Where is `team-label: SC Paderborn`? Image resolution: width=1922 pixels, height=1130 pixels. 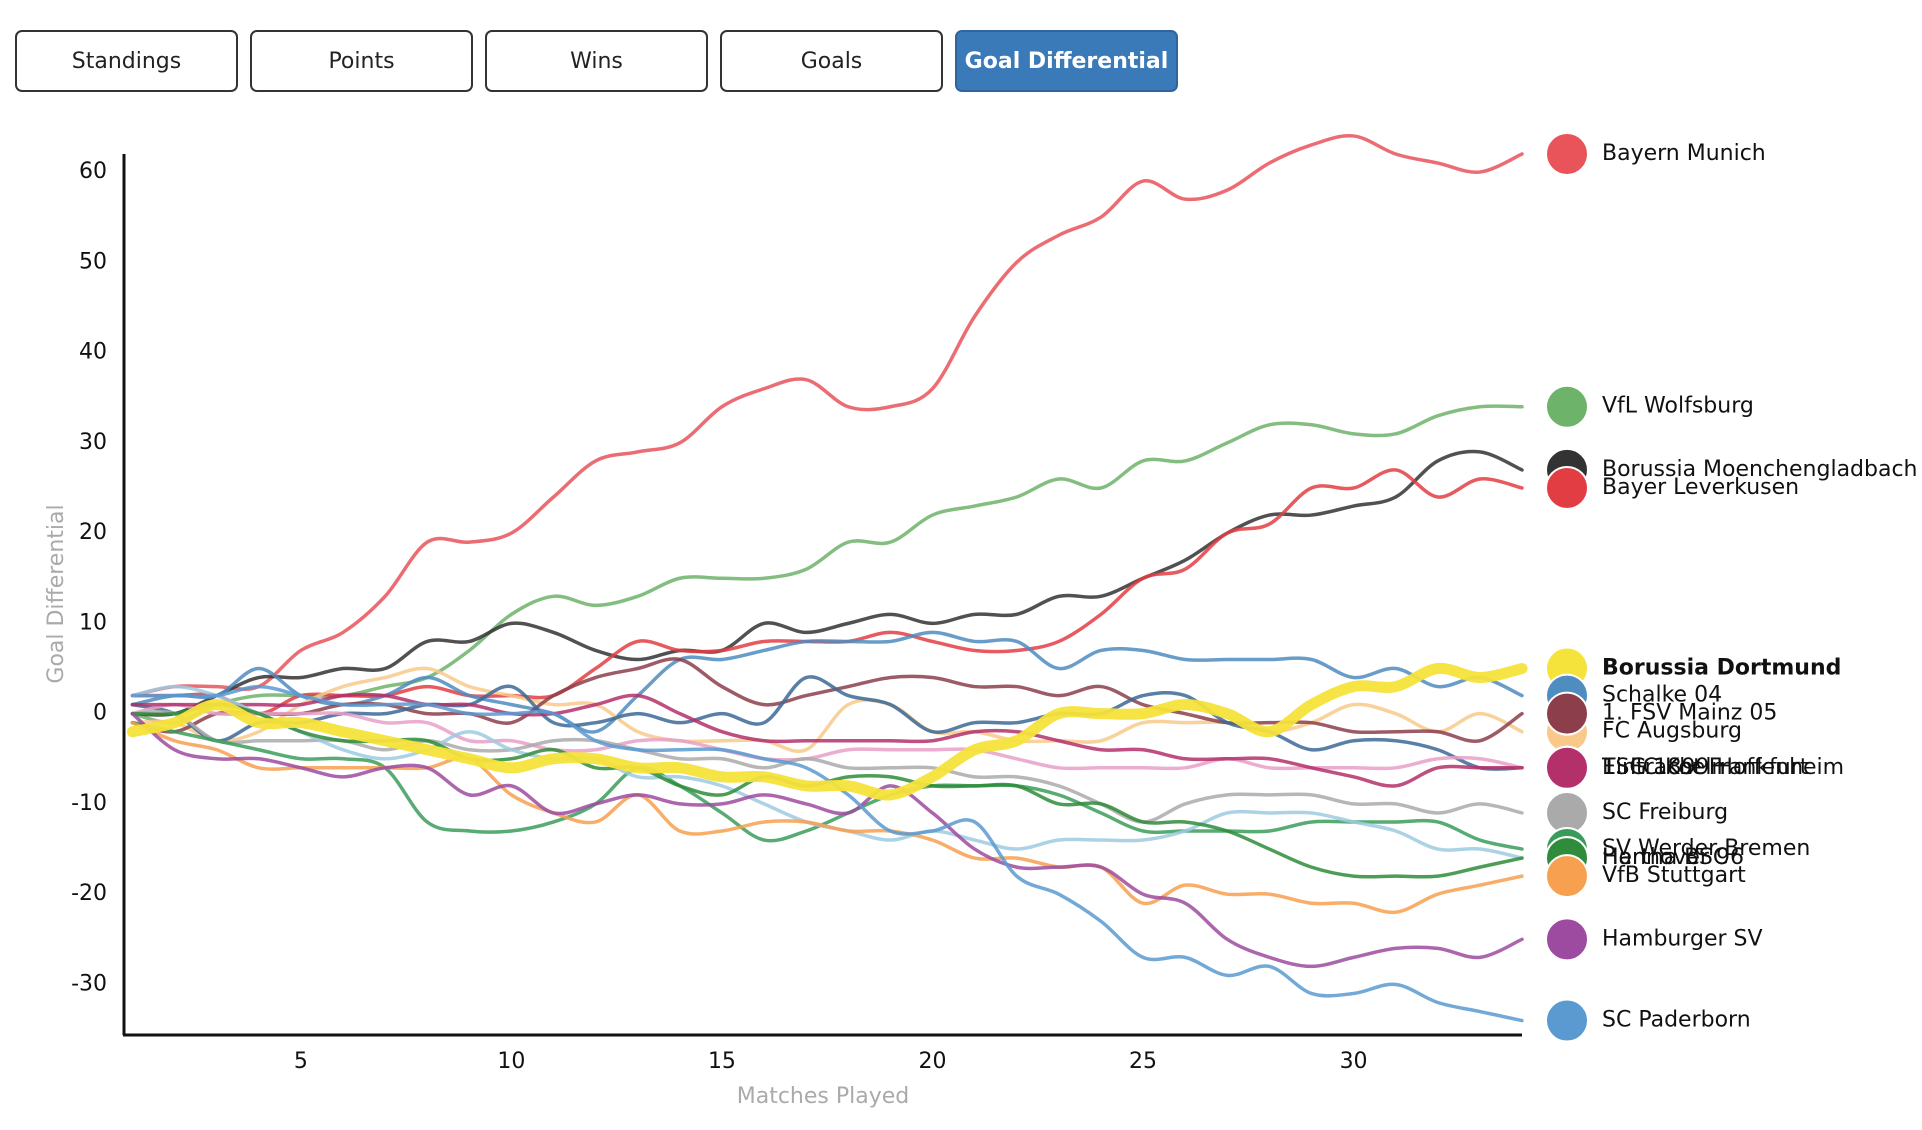 team-label: SC Paderborn is located at coordinates (1676, 1020).